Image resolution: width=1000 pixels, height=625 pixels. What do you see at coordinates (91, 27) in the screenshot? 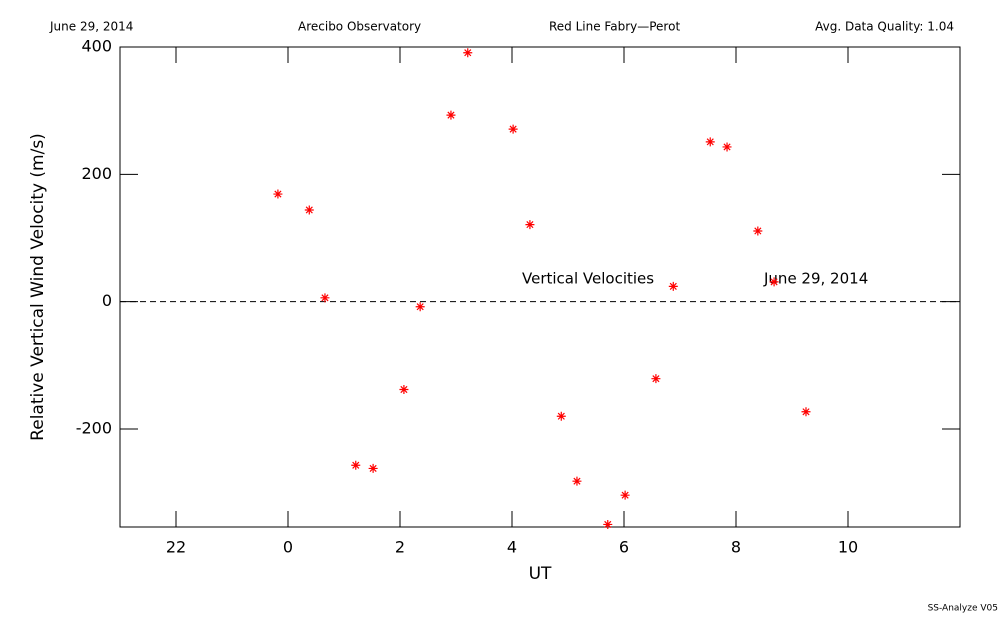
I see `header-date: June 29, 2014` at bounding box center [91, 27].